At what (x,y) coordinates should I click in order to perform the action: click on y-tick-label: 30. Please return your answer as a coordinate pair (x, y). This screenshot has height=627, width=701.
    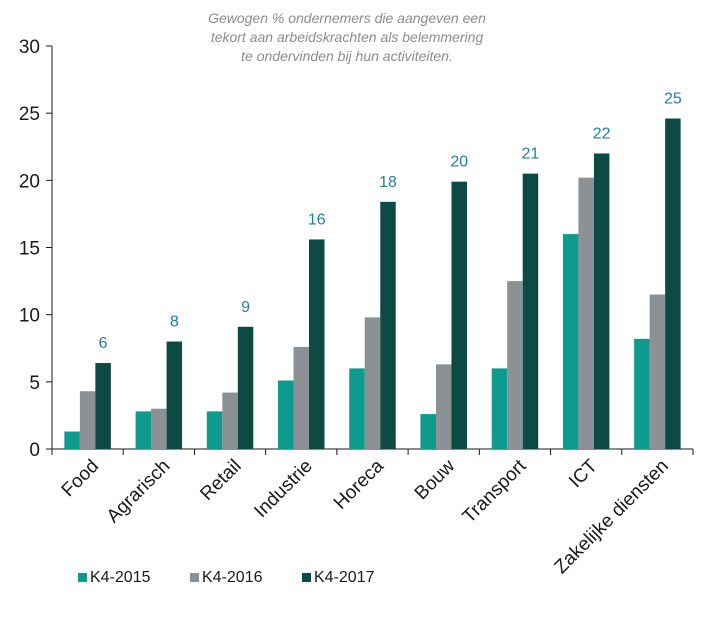
    Looking at the image, I should click on (29, 47).